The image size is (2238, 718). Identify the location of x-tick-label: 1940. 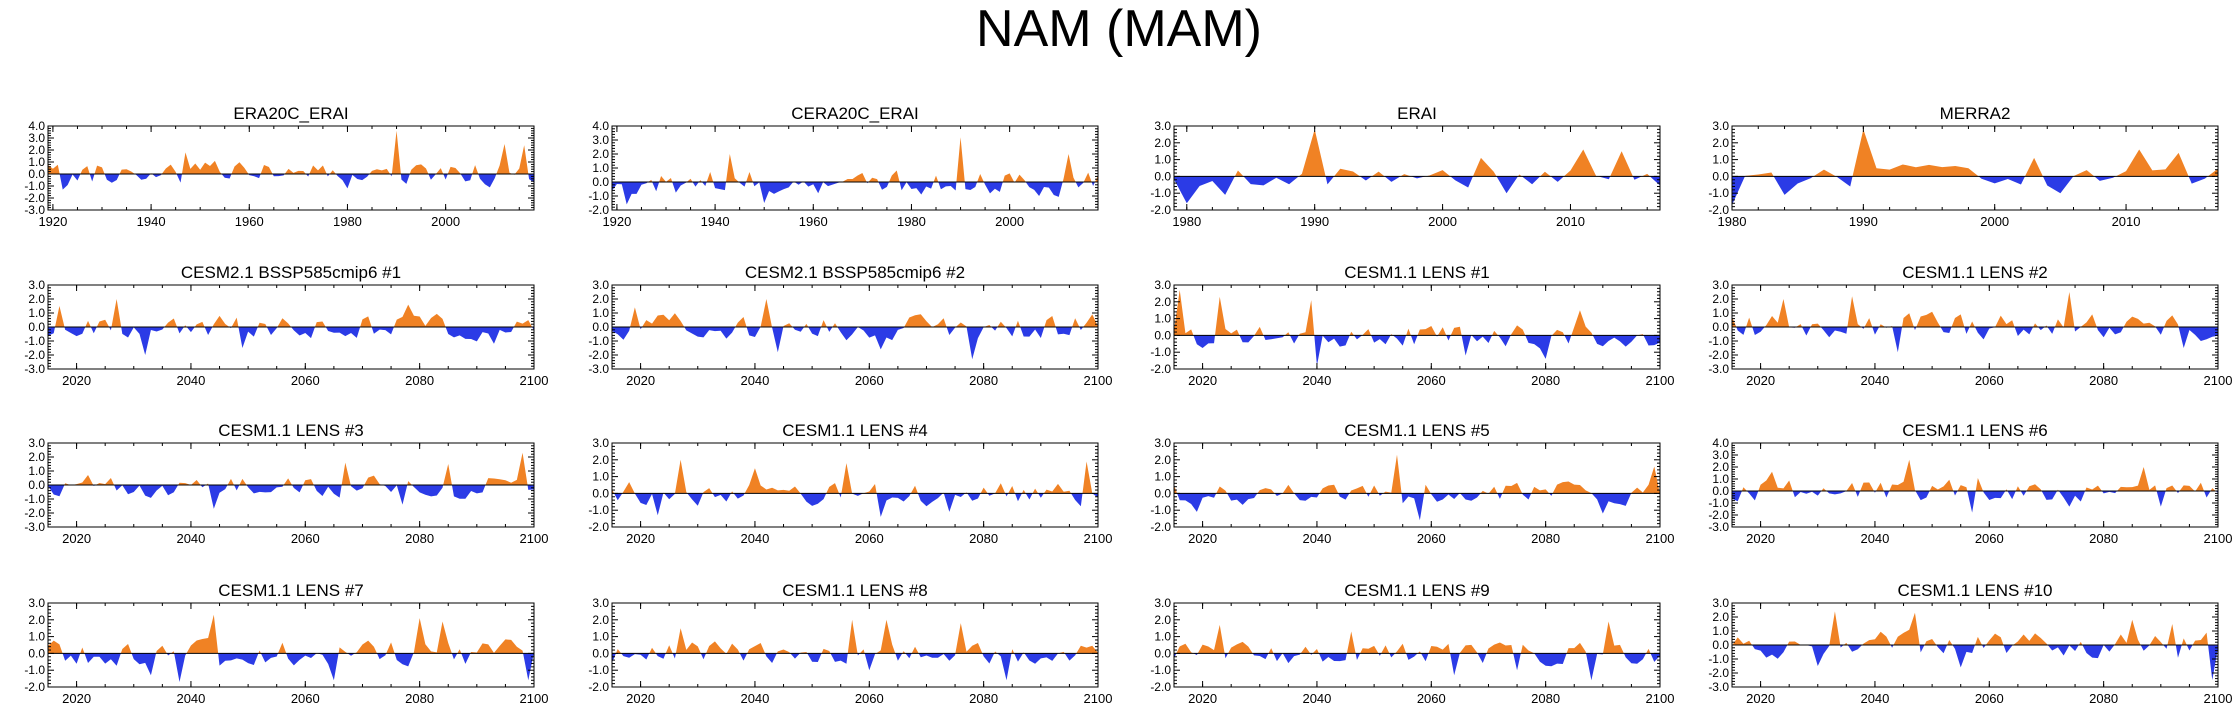
(151, 221).